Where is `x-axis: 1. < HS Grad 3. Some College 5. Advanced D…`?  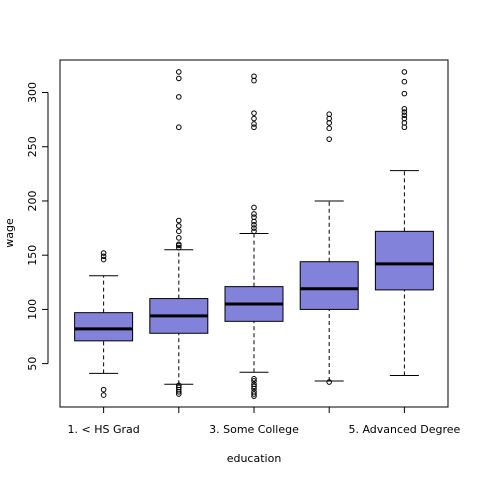
x-axis: 1. < HS Grad 3. Some College 5. Advanced D… is located at coordinates (264, 421).